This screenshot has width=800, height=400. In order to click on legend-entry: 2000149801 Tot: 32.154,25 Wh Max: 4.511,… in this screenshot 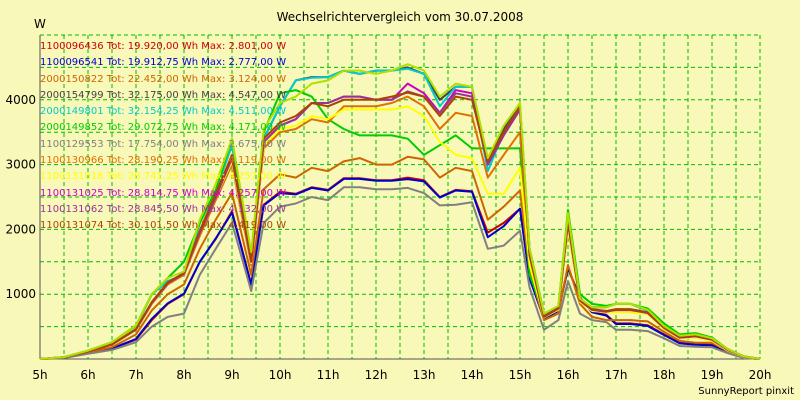, I will do `click(163, 112)`.